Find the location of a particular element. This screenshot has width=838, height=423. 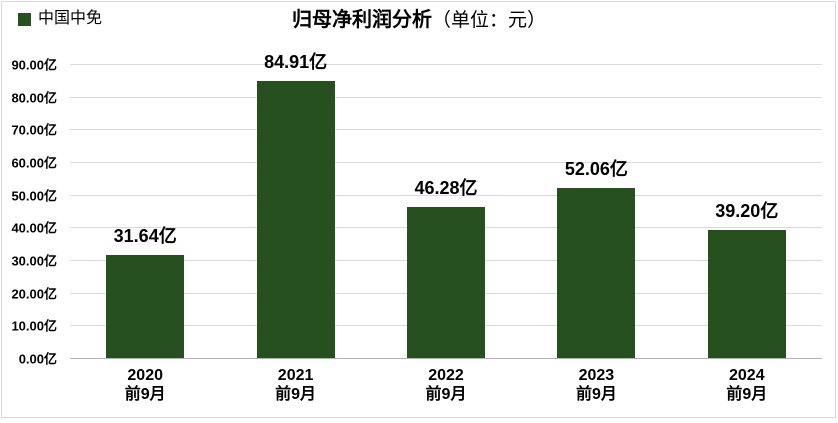

x-axis-line is located at coordinates (446, 358).